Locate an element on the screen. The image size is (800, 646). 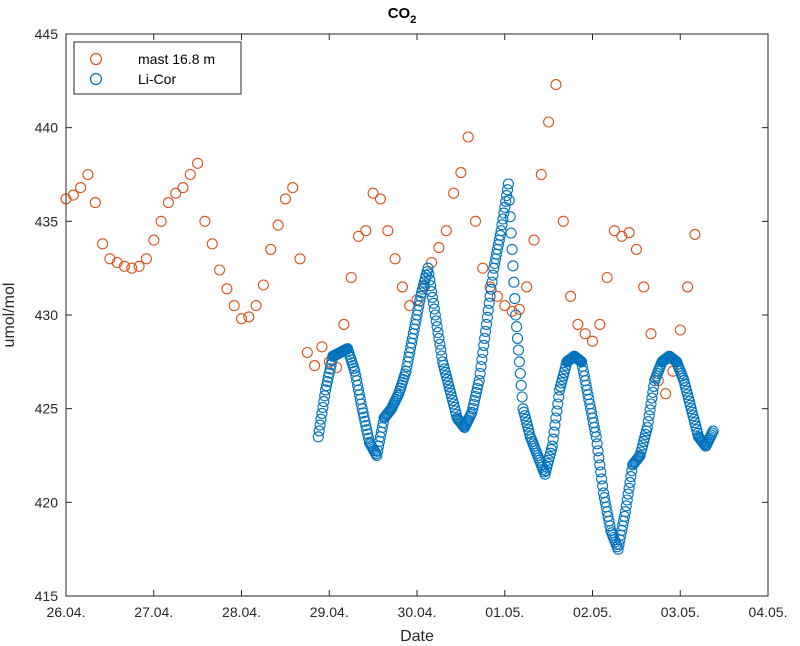
y-tick-label: 430 is located at coordinates (47, 315).